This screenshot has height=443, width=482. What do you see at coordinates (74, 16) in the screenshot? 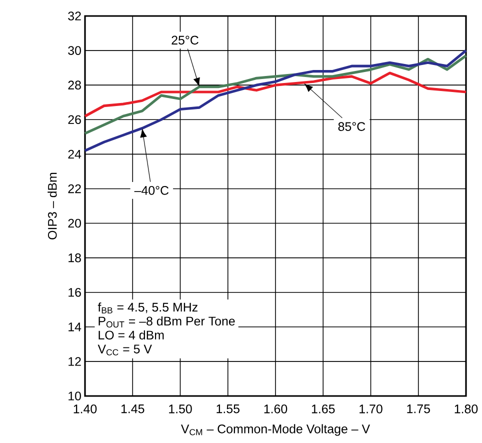
I see `y-tick-label: 32` at bounding box center [74, 16].